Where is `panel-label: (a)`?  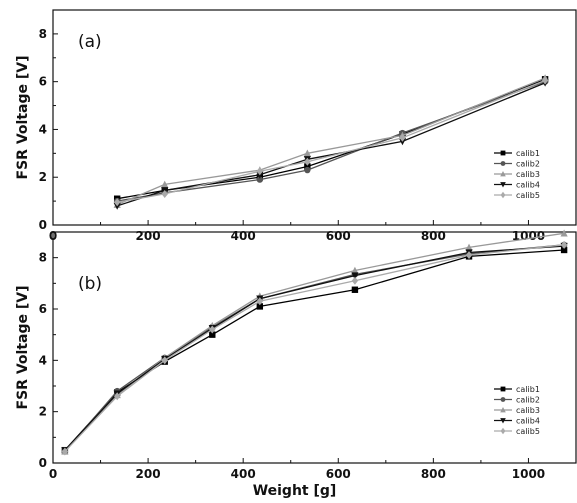 panel-label: (a) is located at coordinates (90, 42).